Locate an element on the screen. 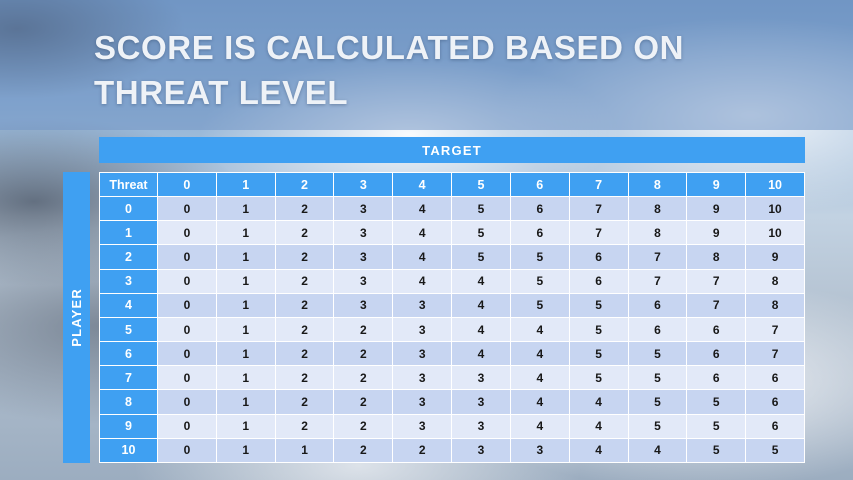 This screenshot has width=853, height=480. table-row: 10 0 1 1 2 2 3 3 4 4 5 5 is located at coordinates (452, 450).